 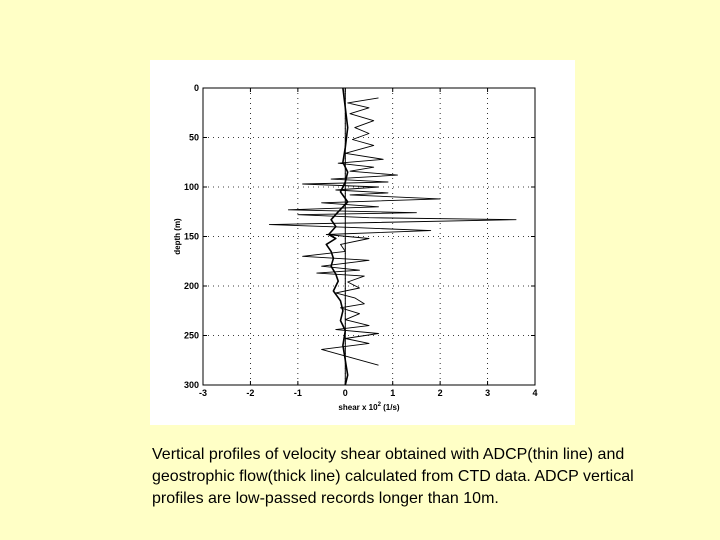 What do you see at coordinates (392, 393) in the screenshot?
I see `x-tick-label: 1` at bounding box center [392, 393].